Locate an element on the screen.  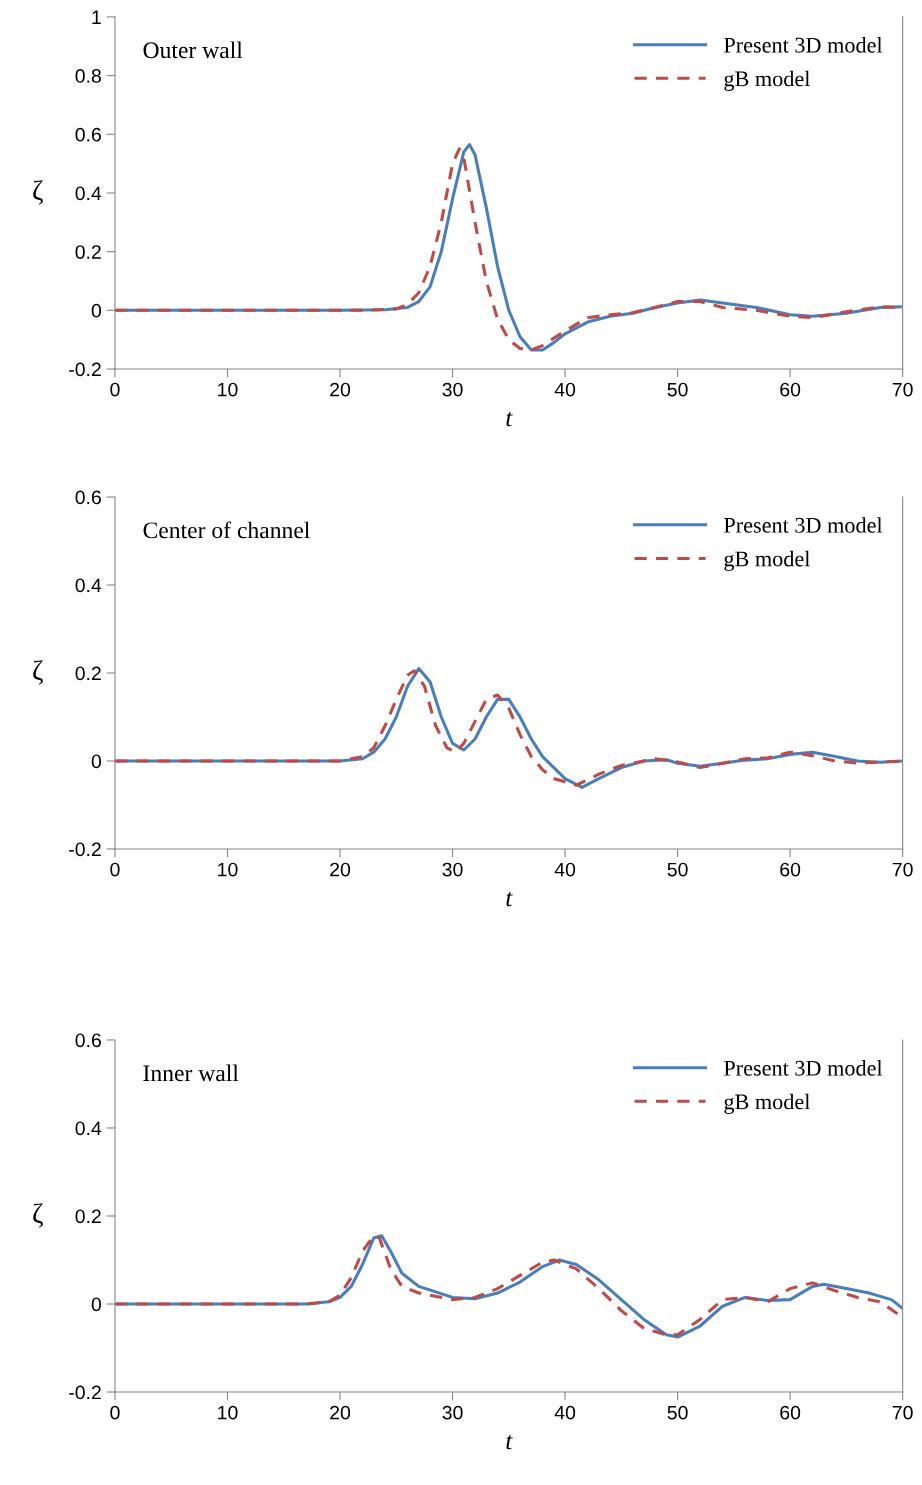
annotation: Inner wall is located at coordinates (191, 1073).